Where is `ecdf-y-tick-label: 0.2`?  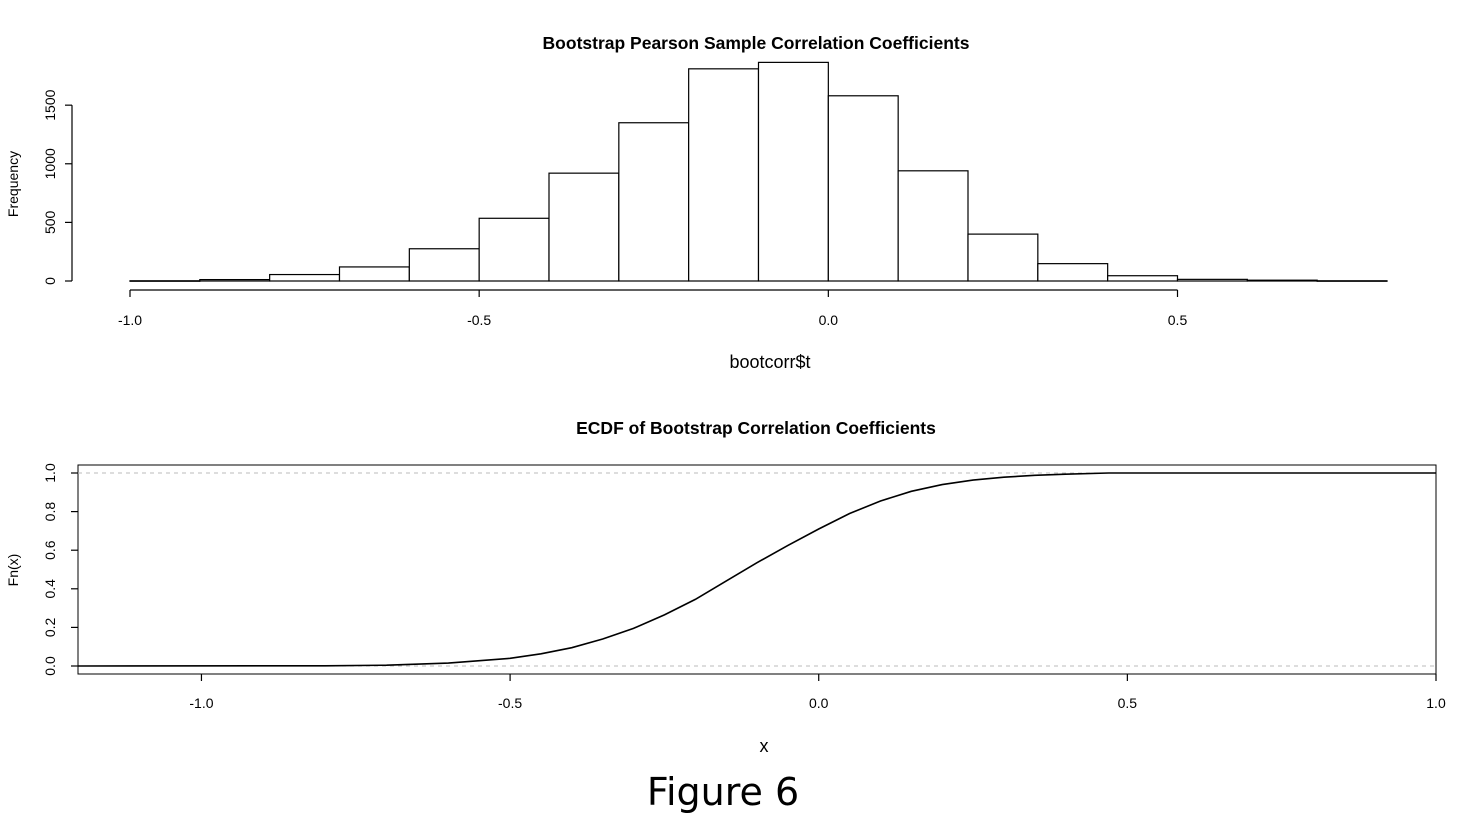
ecdf-y-tick-label: 0.2 is located at coordinates (50, 627).